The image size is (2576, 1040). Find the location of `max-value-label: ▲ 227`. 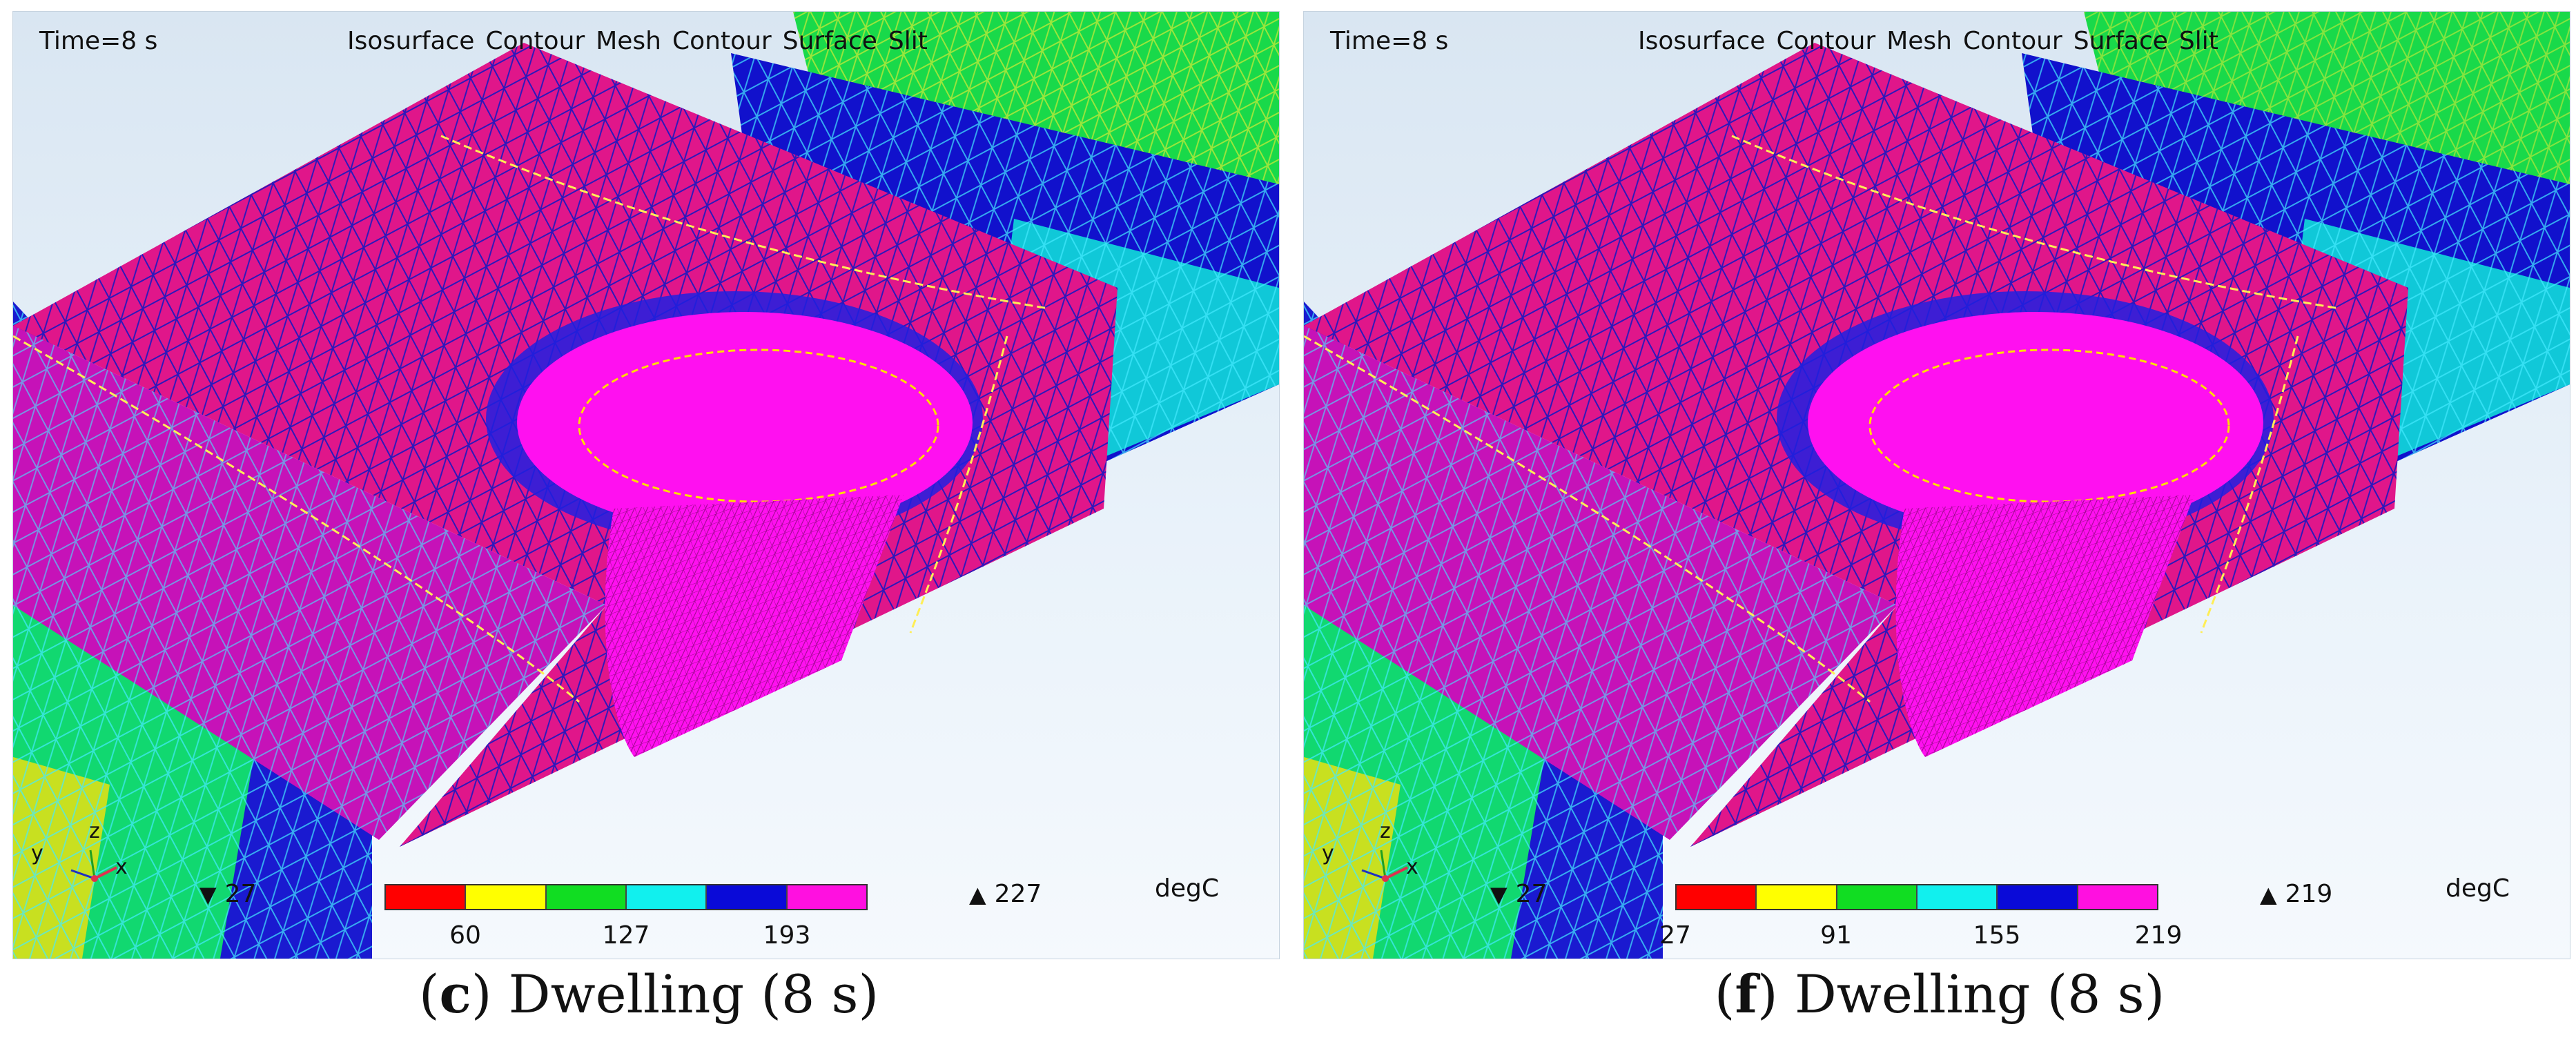

max-value-label: ▲ 227 is located at coordinates (1005, 894).